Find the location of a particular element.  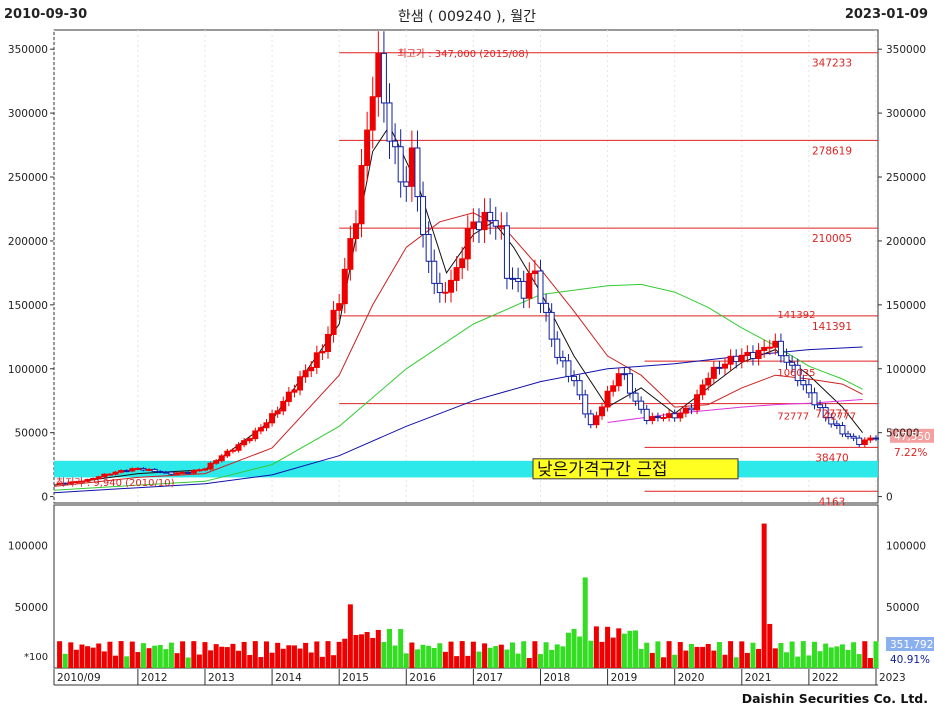

x-tick-label: 2016 is located at coordinates (422, 678).